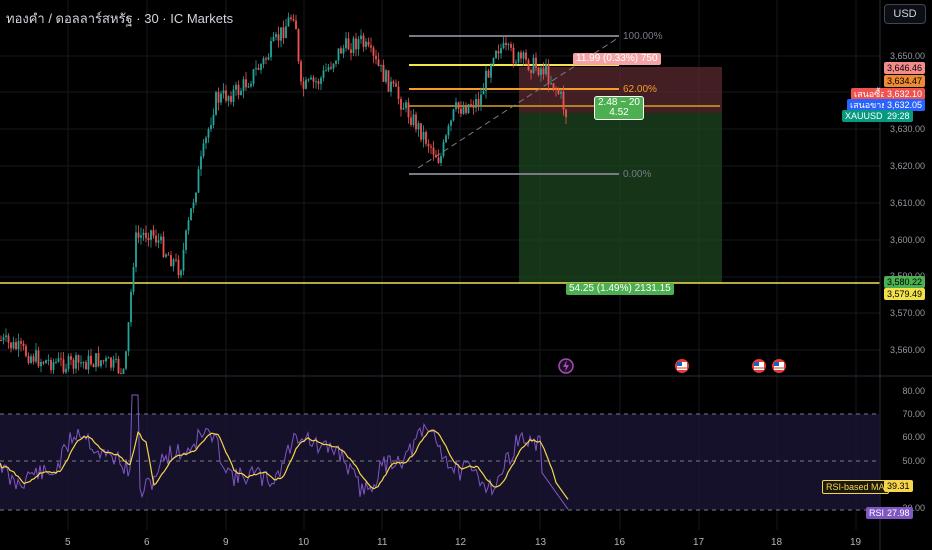 The width and height of the screenshot is (932, 550). Describe the element at coordinates (620, 289) in the screenshot. I see `take-profit-label: 54.25 (1.49%) 2131.15` at that location.